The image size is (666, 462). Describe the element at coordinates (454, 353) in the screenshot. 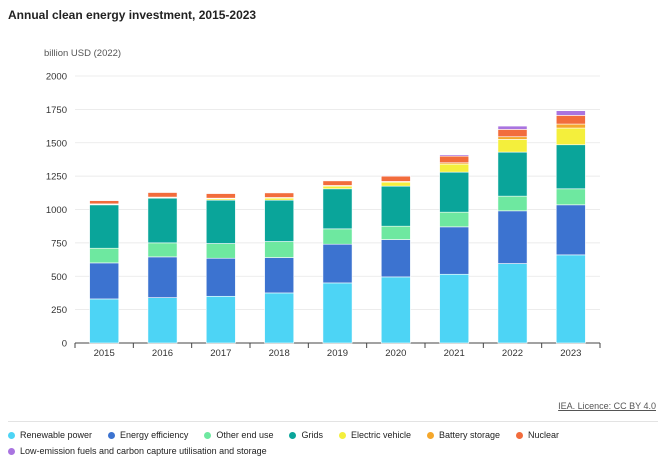

I see `x-tick-label: 2021` at that location.